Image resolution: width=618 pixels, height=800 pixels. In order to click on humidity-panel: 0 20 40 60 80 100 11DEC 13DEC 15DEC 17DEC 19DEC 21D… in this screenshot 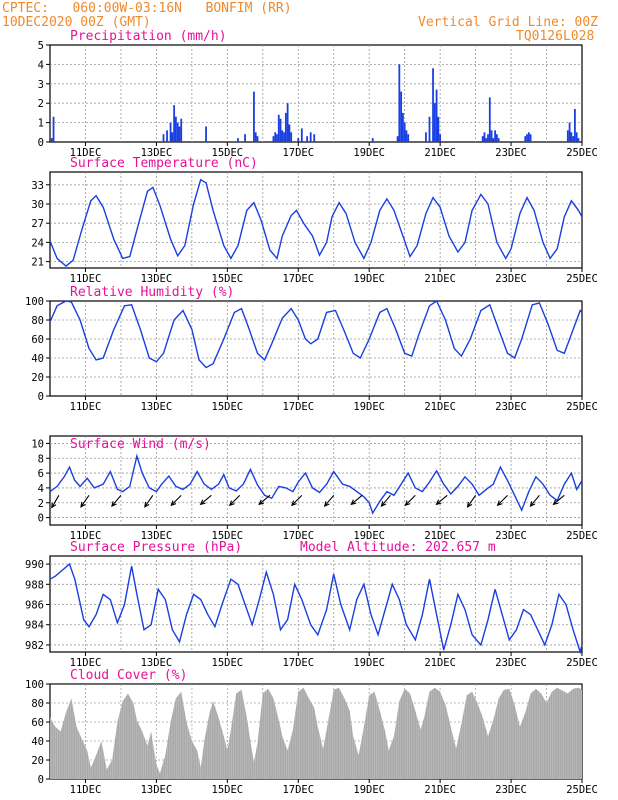, I will do `click(311, 349)`.